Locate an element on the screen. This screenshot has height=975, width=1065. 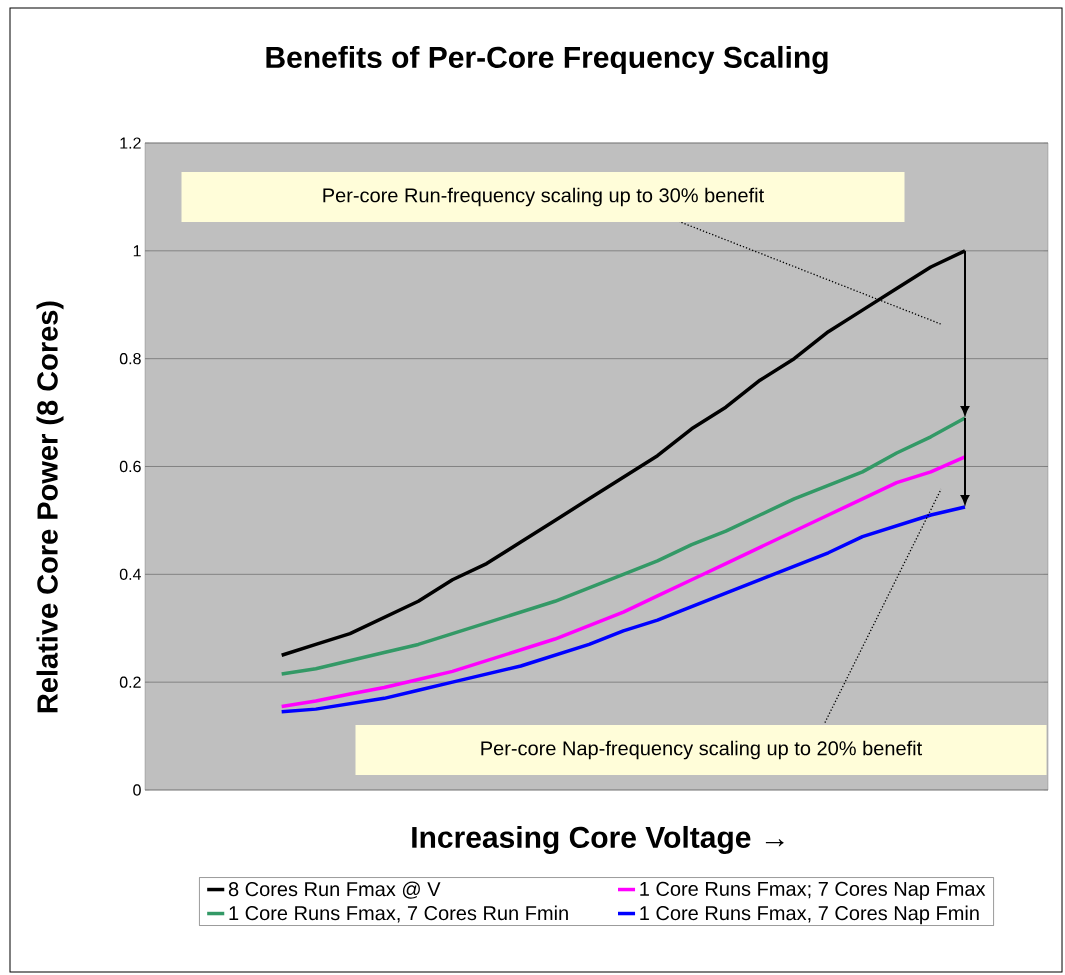
y-axis-title: Relative Core Power (8 Cores) is located at coordinates (50, 507).